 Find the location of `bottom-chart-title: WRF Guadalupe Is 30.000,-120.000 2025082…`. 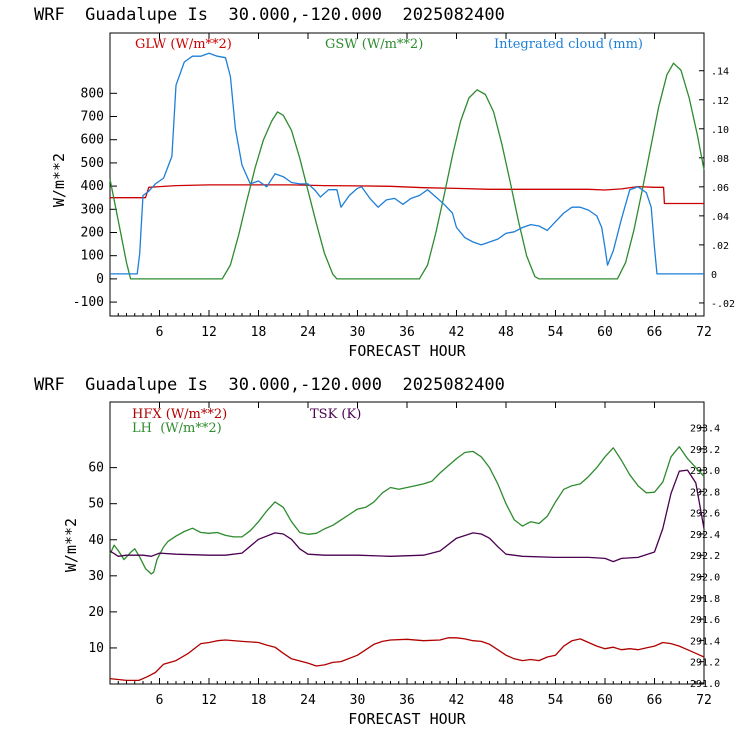

bottom-chart-title: WRF Guadalupe Is 30.000,-120.000 2025082… is located at coordinates (269, 385).